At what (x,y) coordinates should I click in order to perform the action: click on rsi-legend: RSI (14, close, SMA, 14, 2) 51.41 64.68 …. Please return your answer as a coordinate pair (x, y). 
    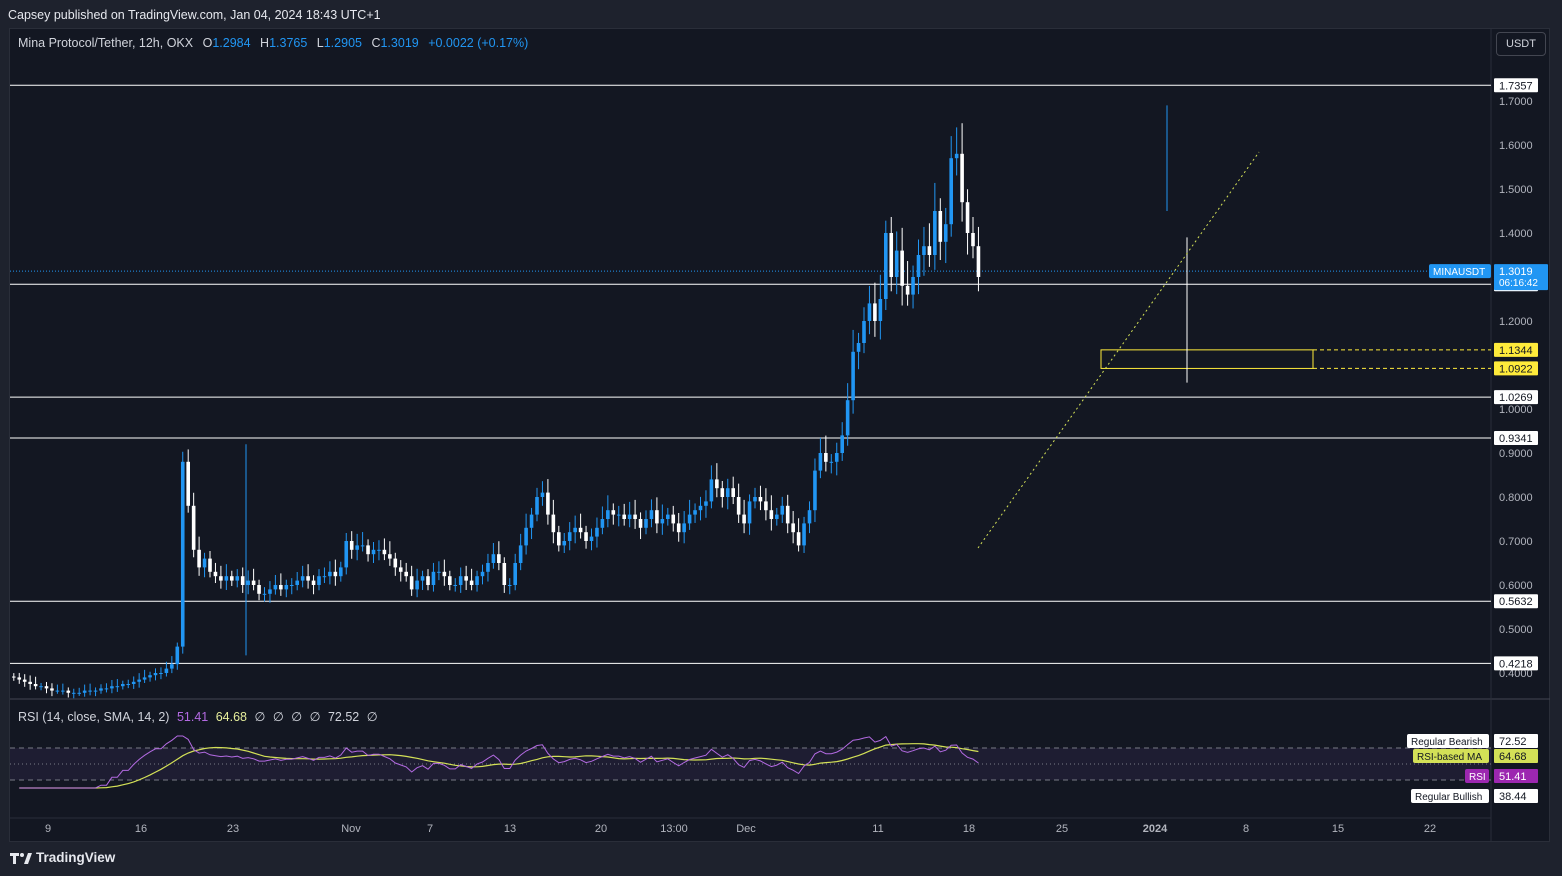
    Looking at the image, I should click on (198, 716).